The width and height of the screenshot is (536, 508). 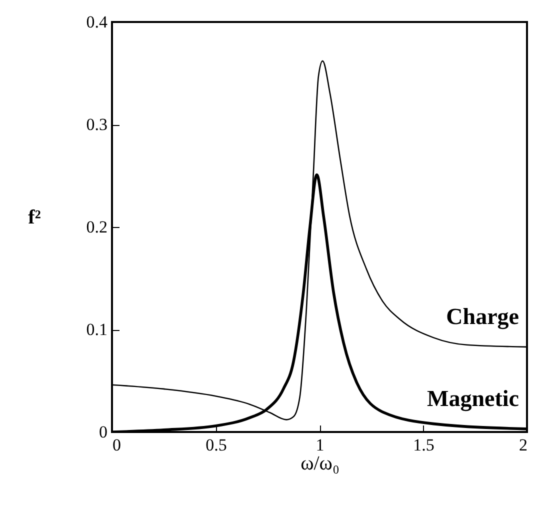 What do you see at coordinates (216, 445) in the screenshot?
I see `x-tick-label: 0.5` at bounding box center [216, 445].